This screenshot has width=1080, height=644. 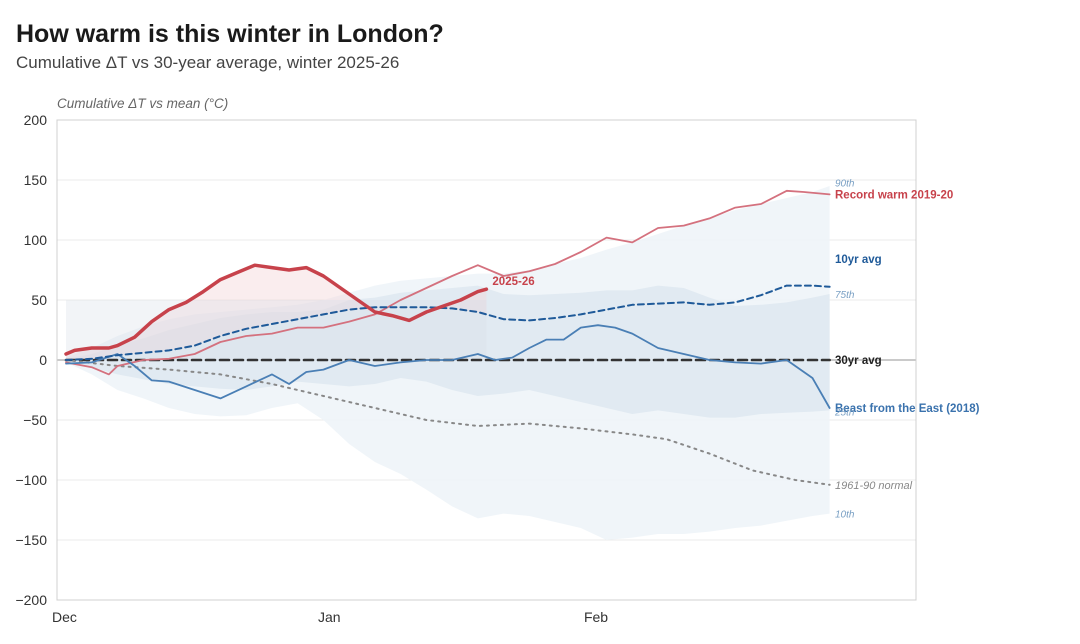 What do you see at coordinates (844, 413) in the screenshot?
I see `percentile-label: 25th` at bounding box center [844, 413].